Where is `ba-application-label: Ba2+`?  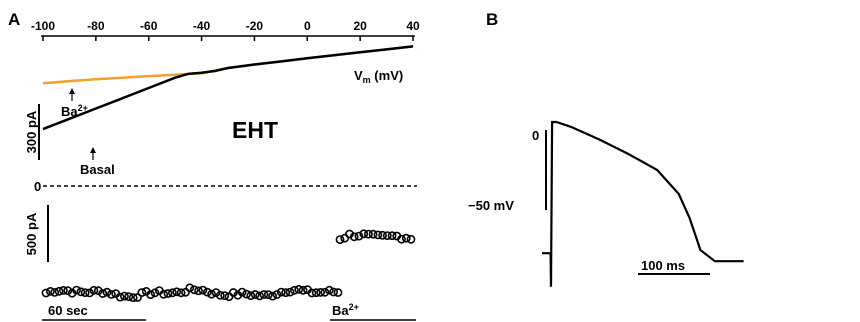
ba-application-label: Ba2+ is located at coordinates (345, 310).